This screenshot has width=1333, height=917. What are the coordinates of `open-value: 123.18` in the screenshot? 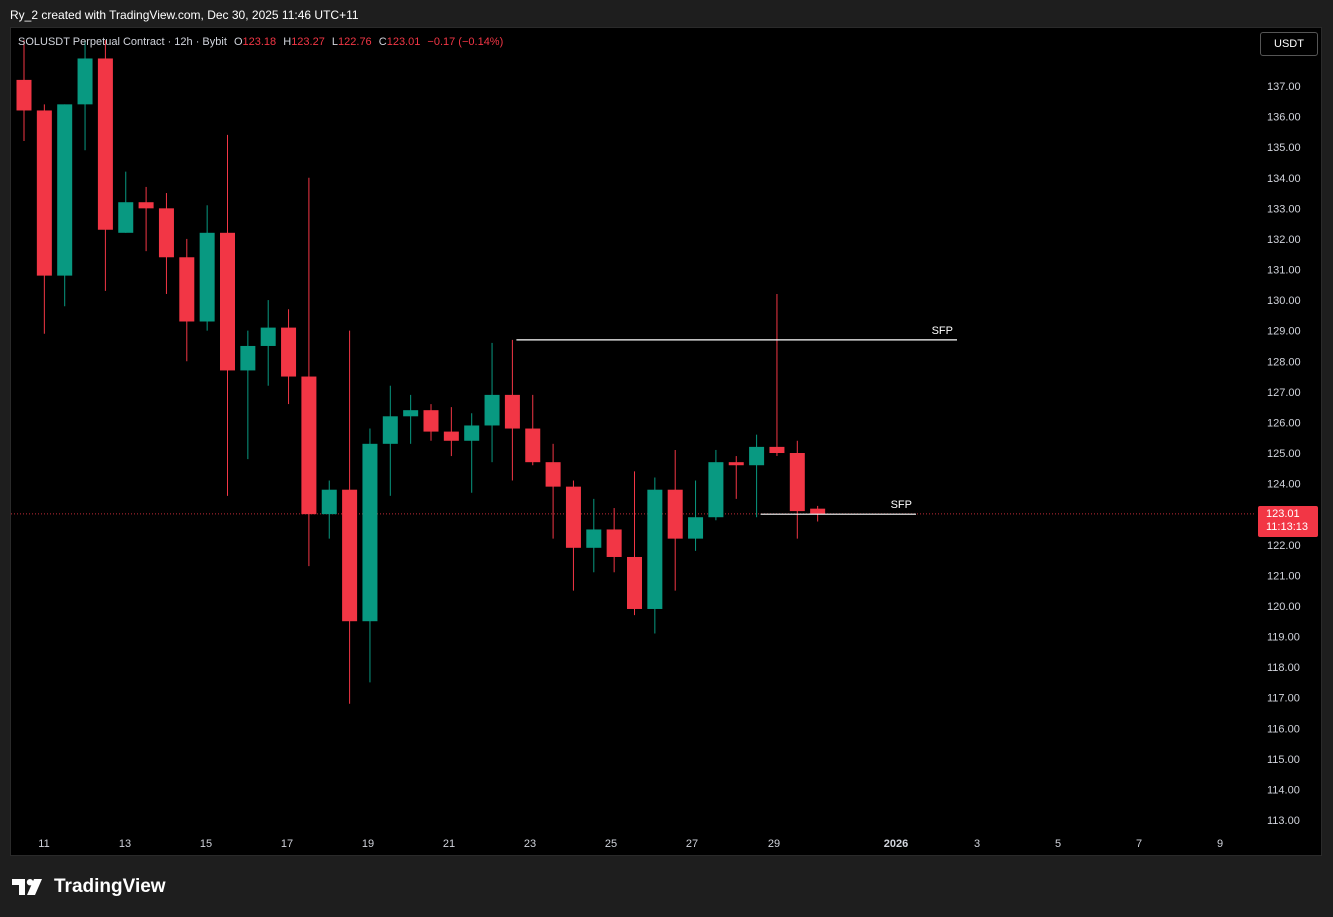 It's located at (259, 42).